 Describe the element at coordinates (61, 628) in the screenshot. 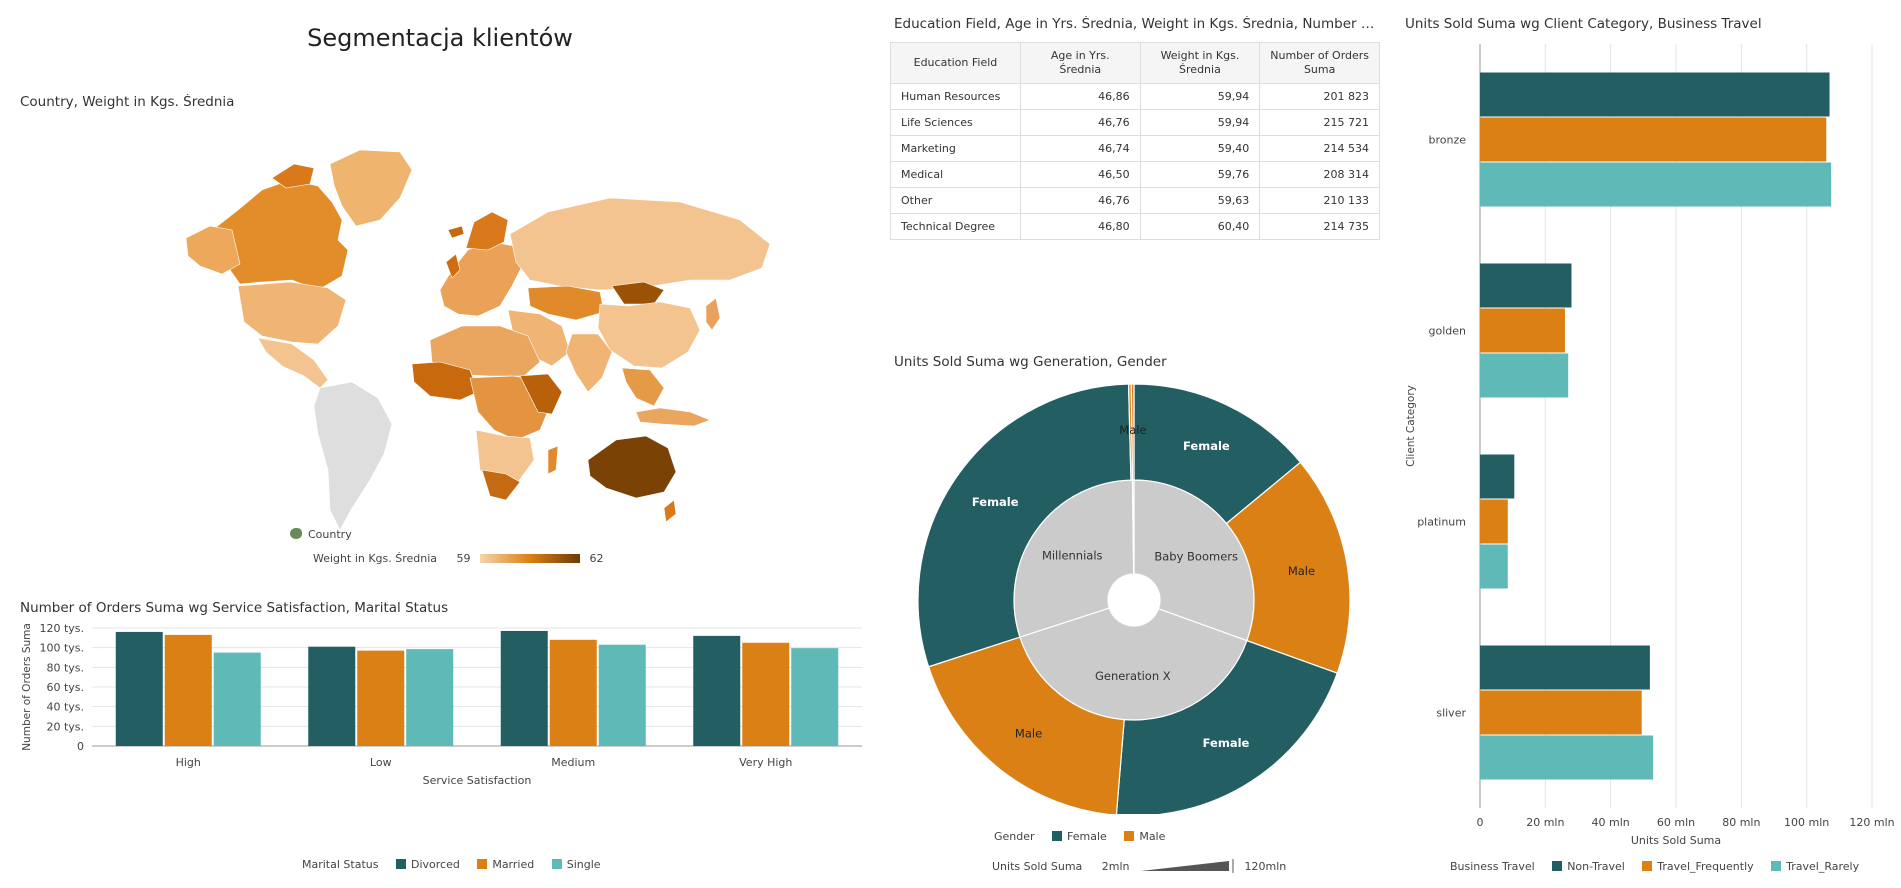

I see `y-tick-label: 120 tys.` at that location.